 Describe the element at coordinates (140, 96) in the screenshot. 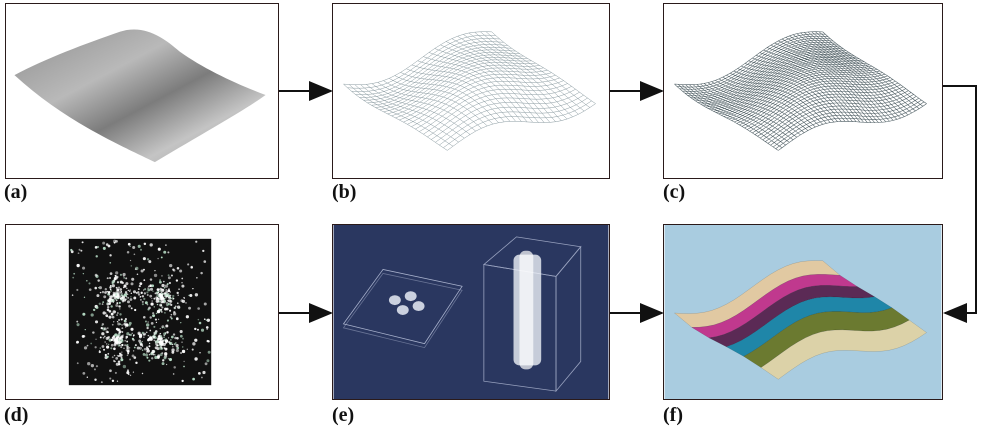

I see `smooth-surface-image` at that location.